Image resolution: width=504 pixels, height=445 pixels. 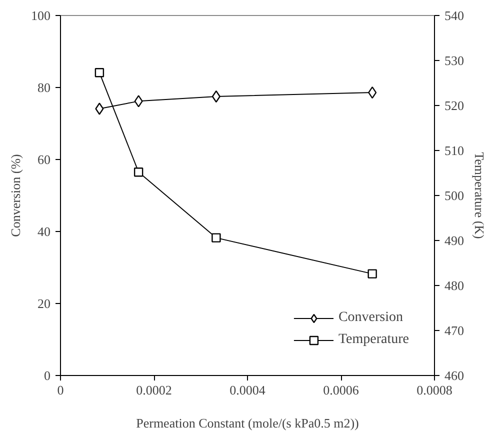 I want to click on y-tick-label: 40, so click(x=44, y=231).